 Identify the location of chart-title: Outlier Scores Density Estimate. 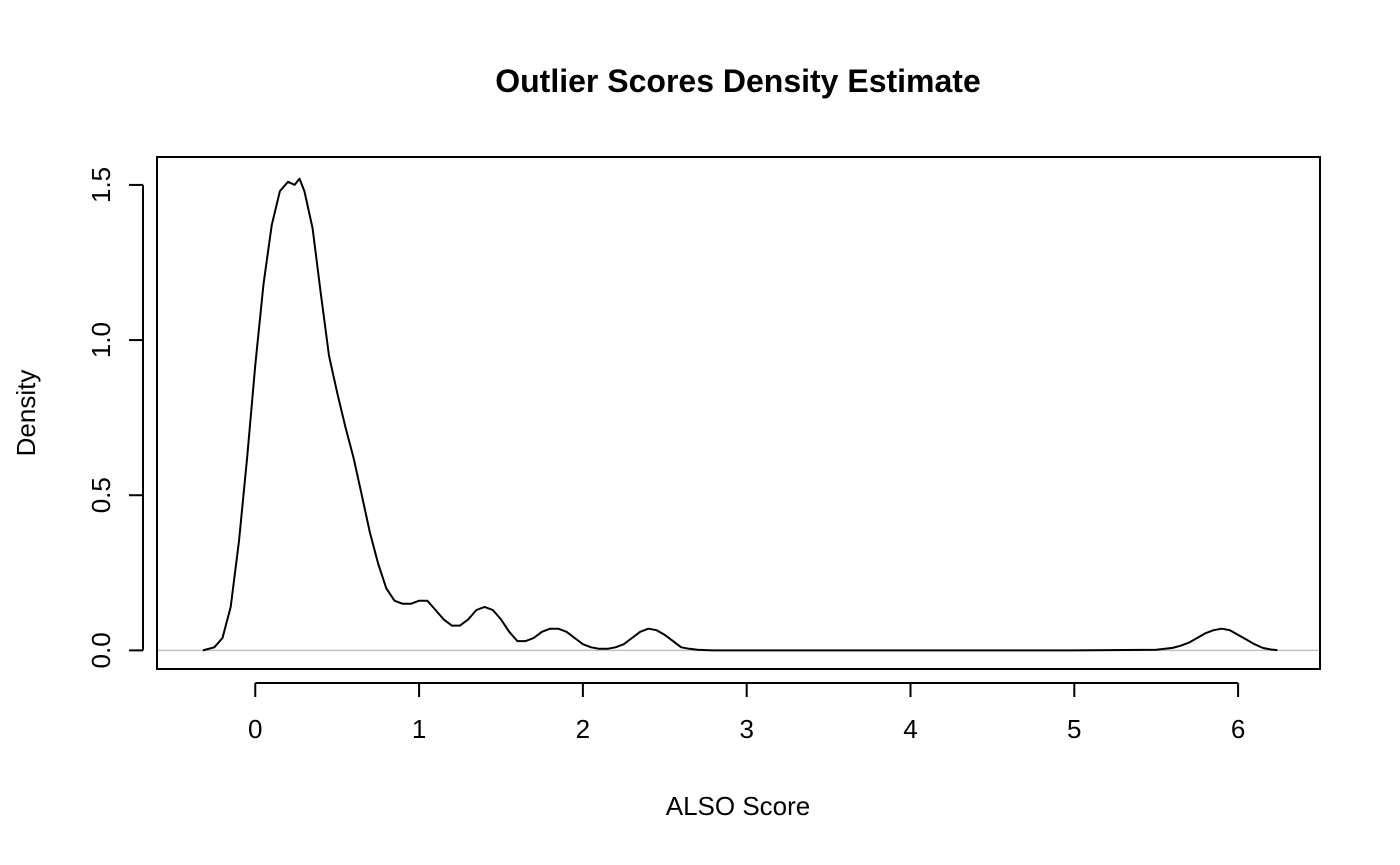
(738, 81).